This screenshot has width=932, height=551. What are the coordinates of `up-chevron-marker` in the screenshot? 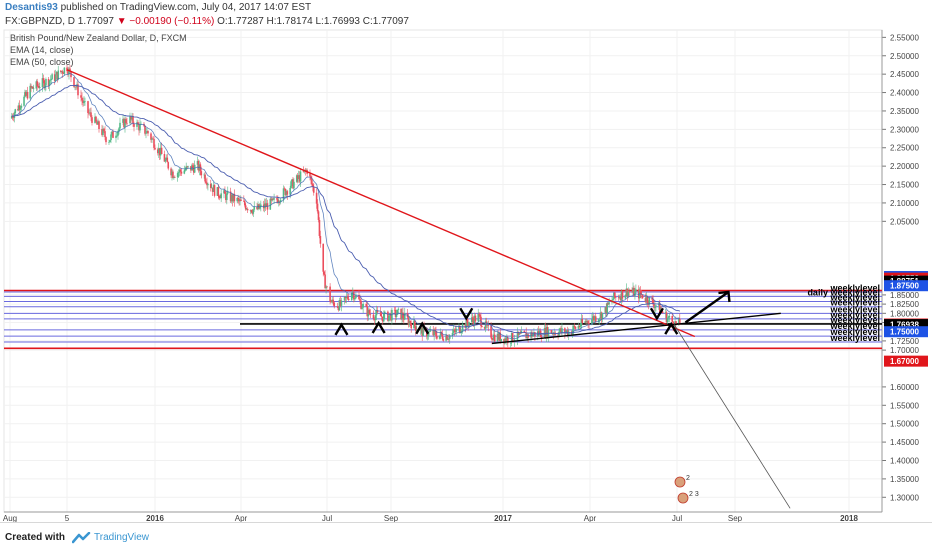 It's located at (422, 328).